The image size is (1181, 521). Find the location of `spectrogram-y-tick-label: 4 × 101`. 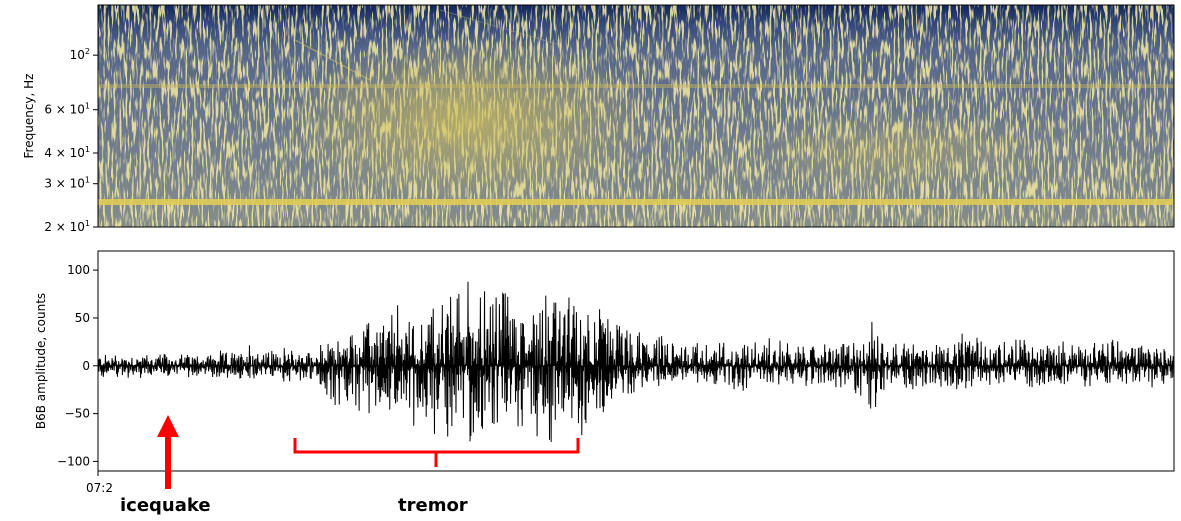

spectrogram-y-tick-label: 4 × 101 is located at coordinates (67, 152).